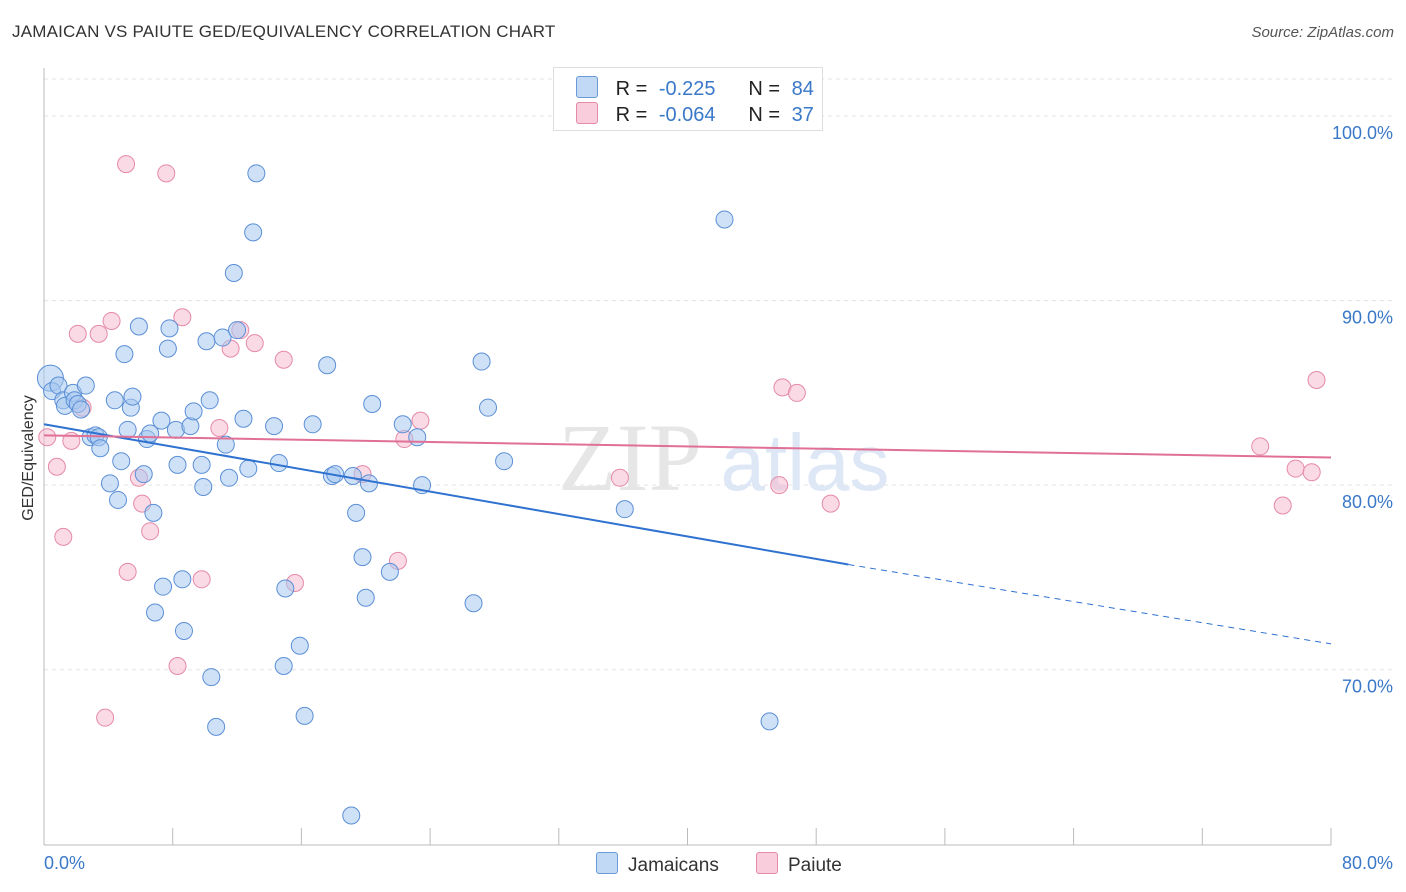 The height and width of the screenshot is (892, 1406). Describe the element at coordinates (446, 494) in the screenshot. I see `jamaican-trendline` at that location.